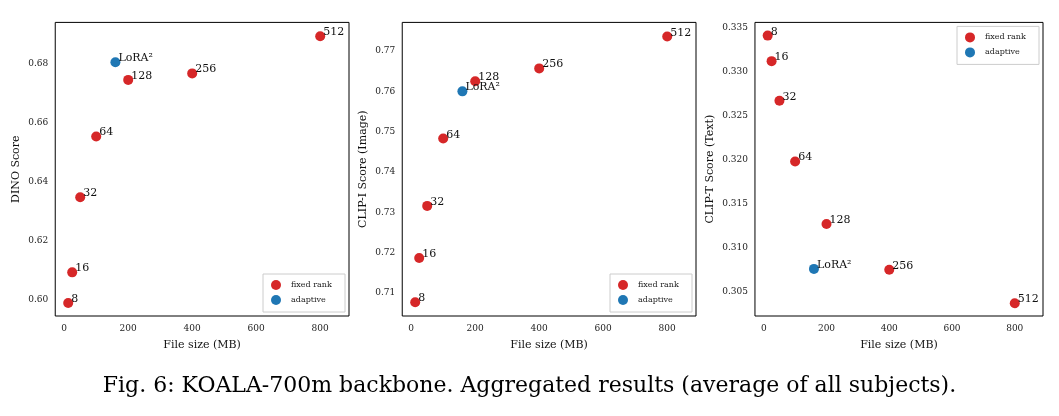  I want to click on y-axis-title: CLIP-T Score (Text), so click(710, 169).